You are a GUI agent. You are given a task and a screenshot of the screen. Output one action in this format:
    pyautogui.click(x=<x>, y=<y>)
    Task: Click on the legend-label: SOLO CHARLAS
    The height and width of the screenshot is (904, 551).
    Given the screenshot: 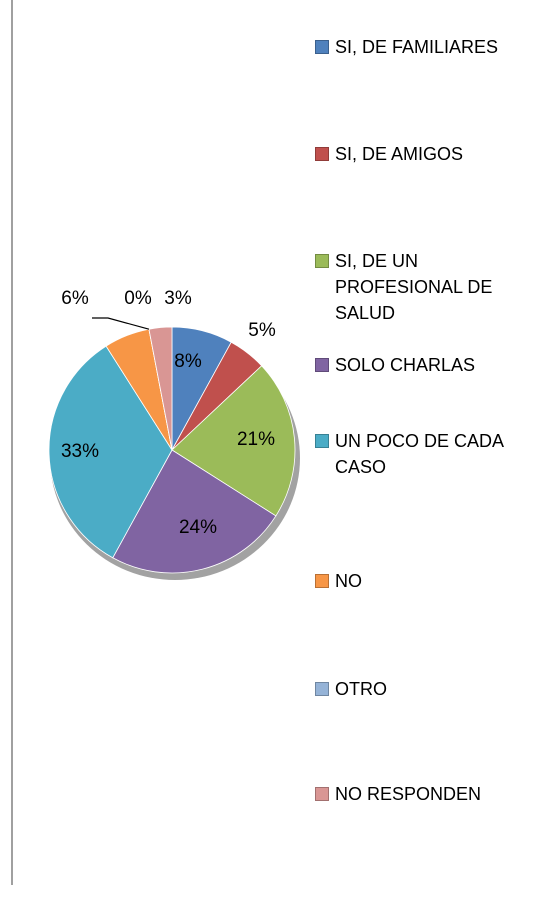 What is the action you would take?
    pyautogui.click(x=405, y=365)
    